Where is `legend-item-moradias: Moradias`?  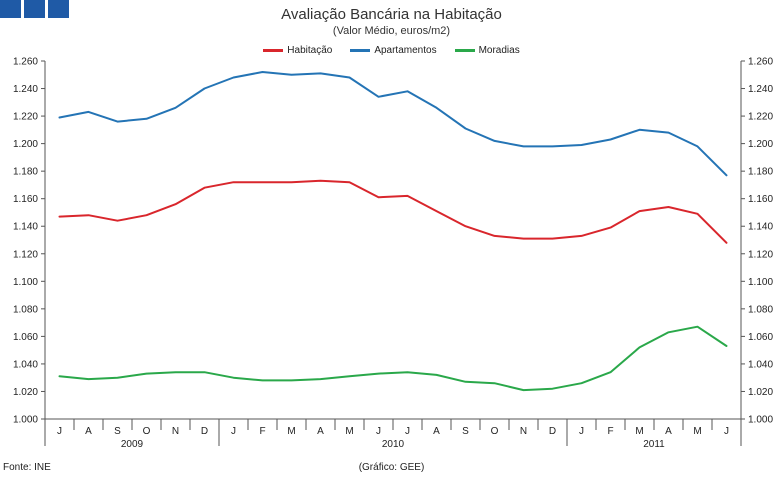 legend-item-moradias: Moradias is located at coordinates (487, 50).